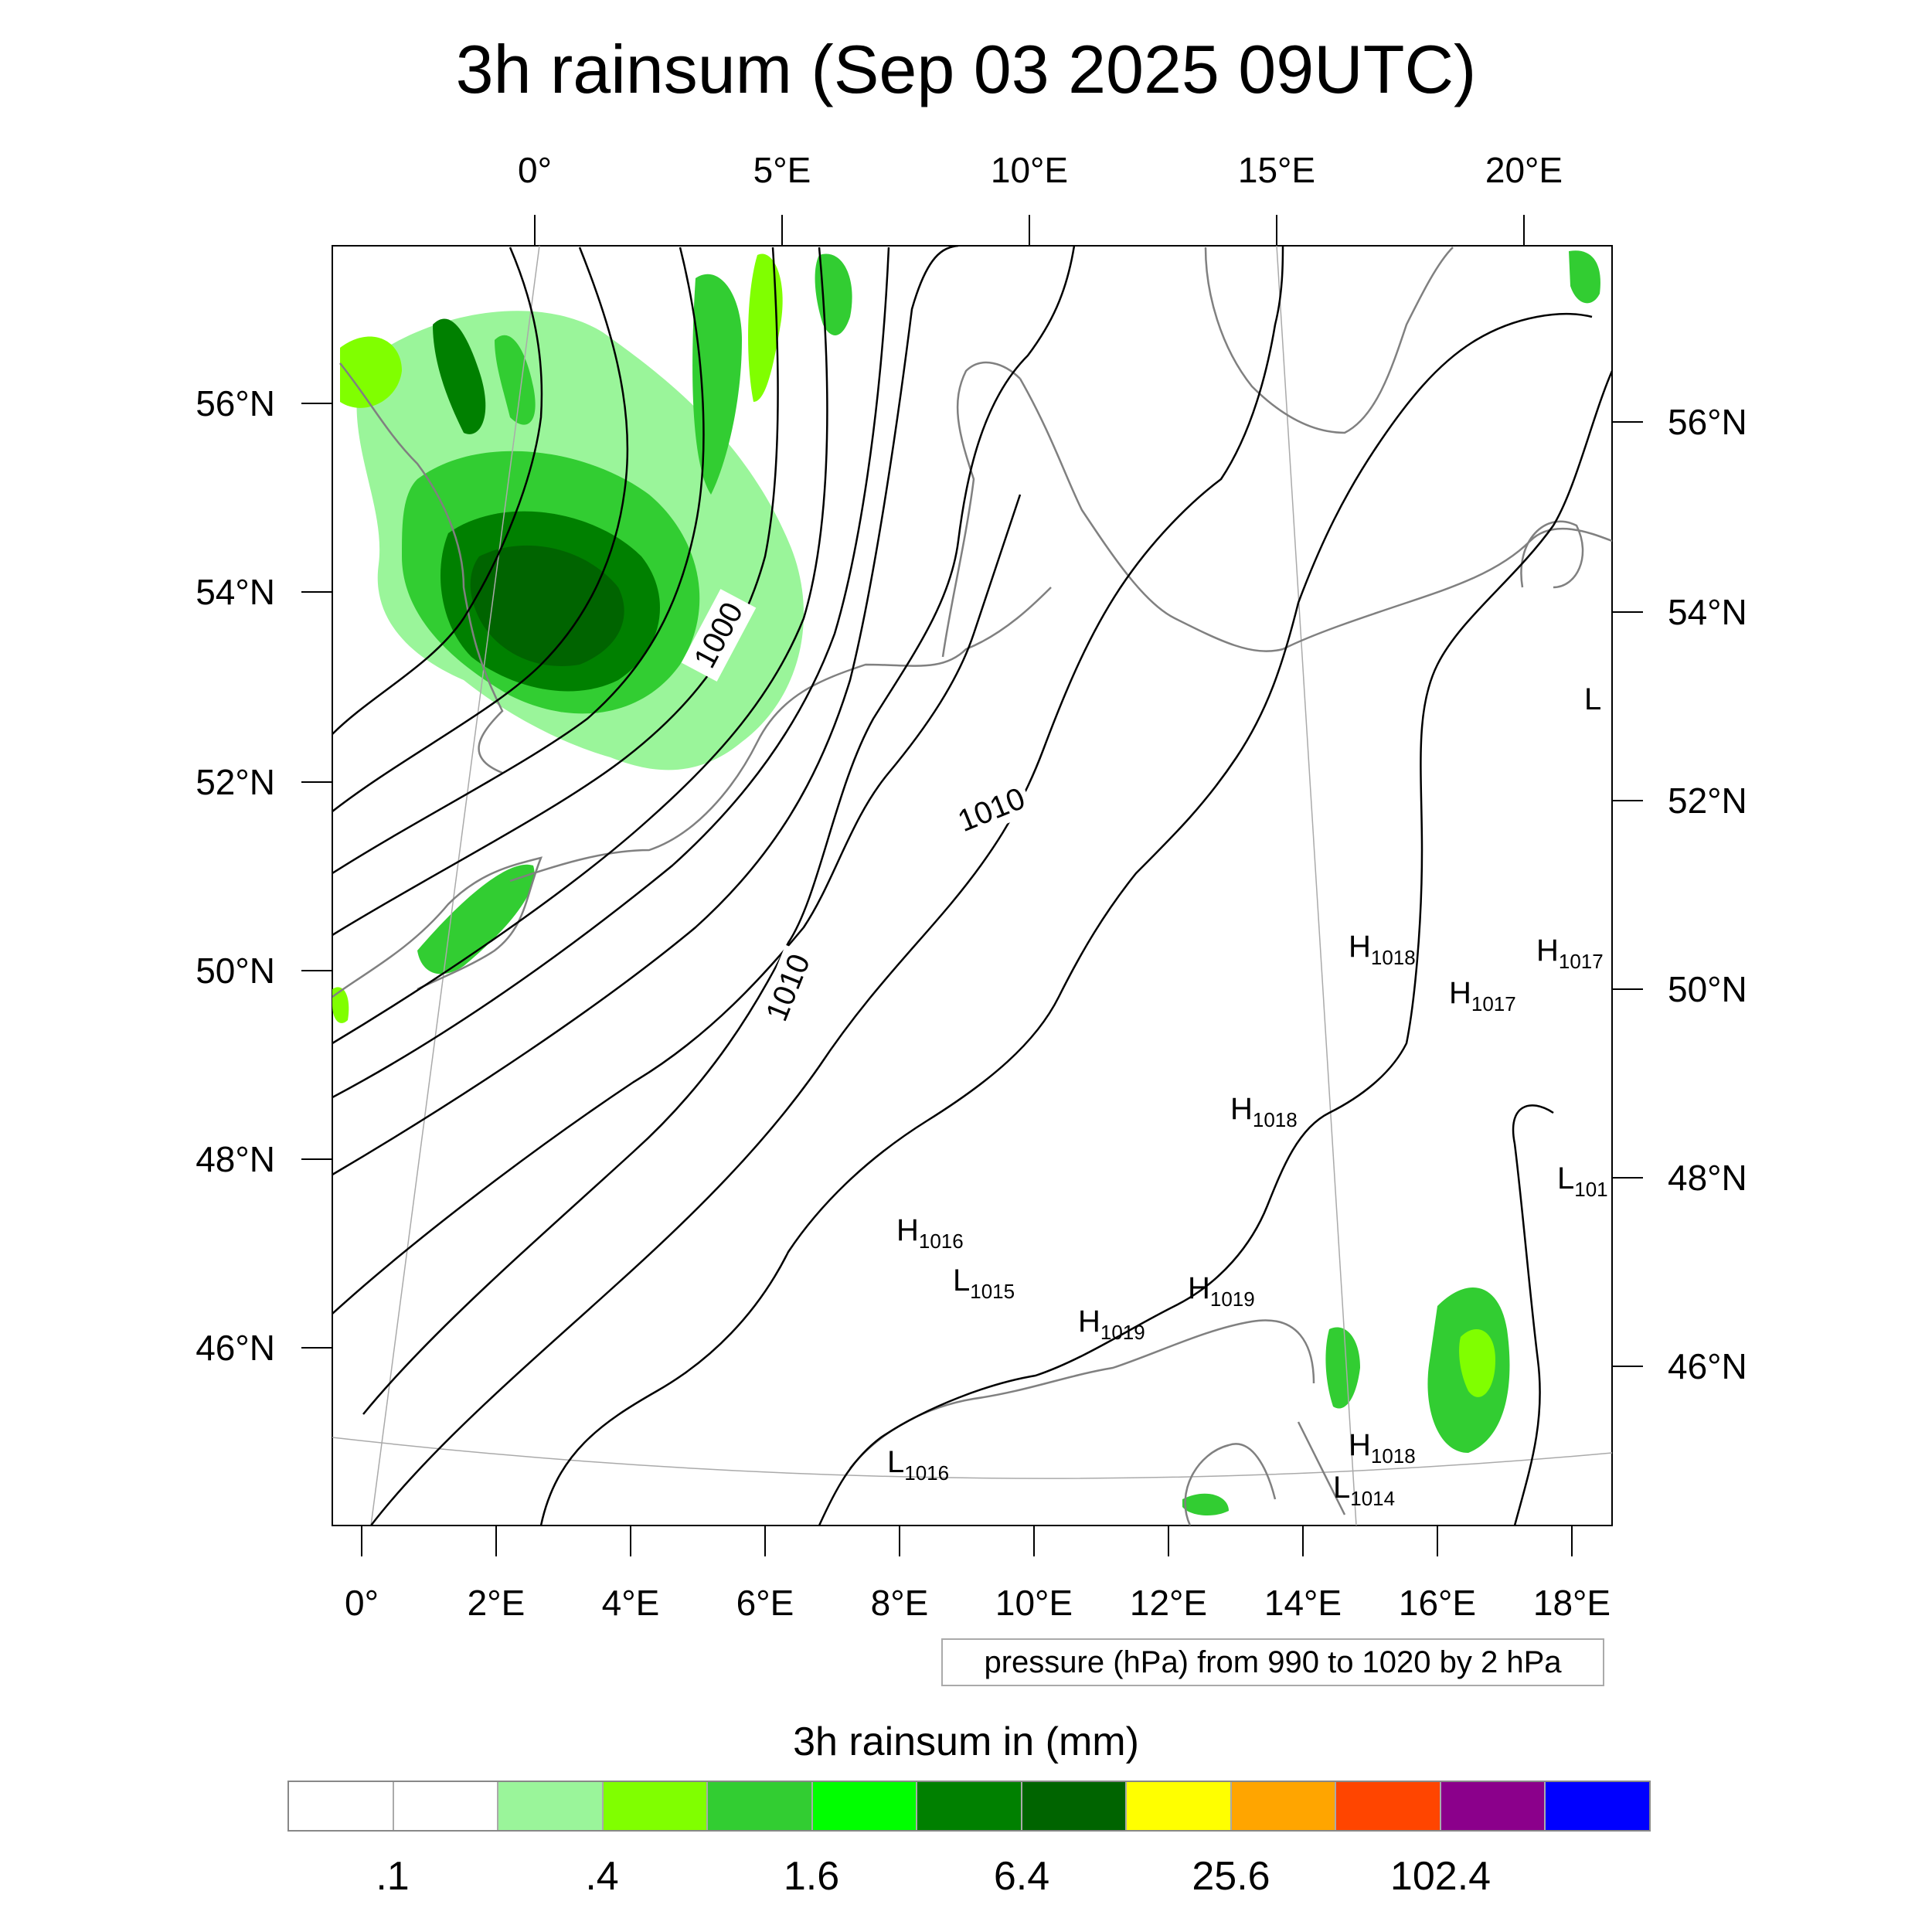 Image resolution: width=1932 pixels, height=1932 pixels. What do you see at coordinates (535, 170) in the screenshot?
I see `top-lon-label: 0°` at bounding box center [535, 170].